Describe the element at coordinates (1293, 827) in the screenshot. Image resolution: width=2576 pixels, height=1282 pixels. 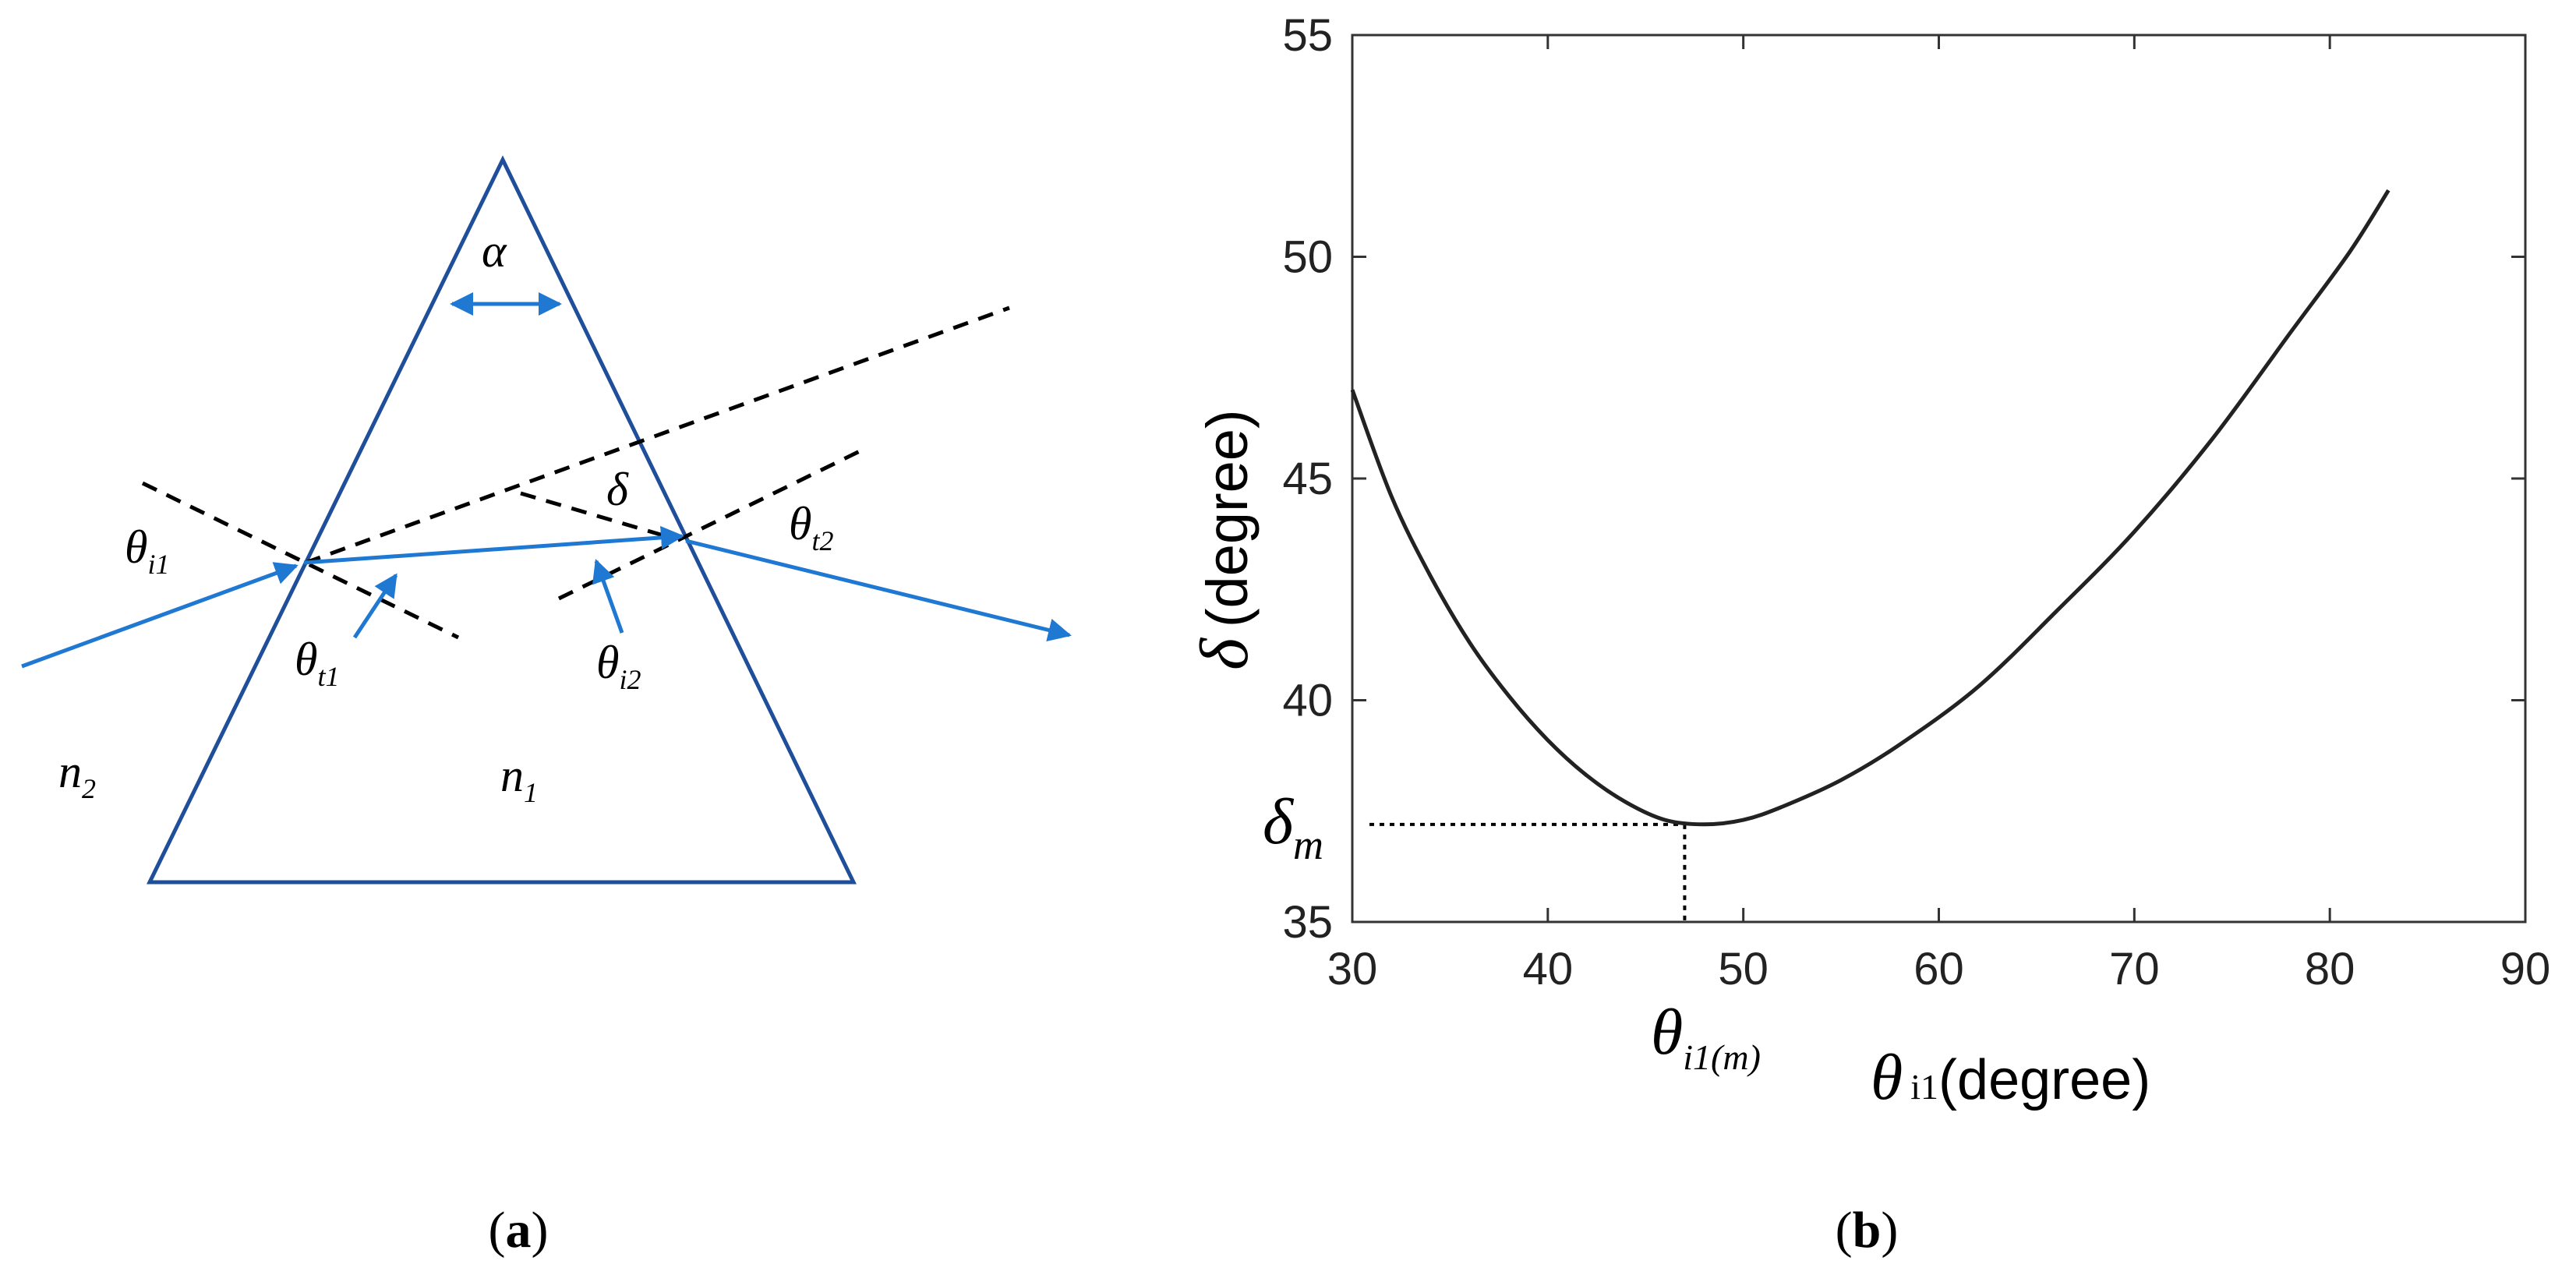
I see `delta-m-annotation: δm` at that location.